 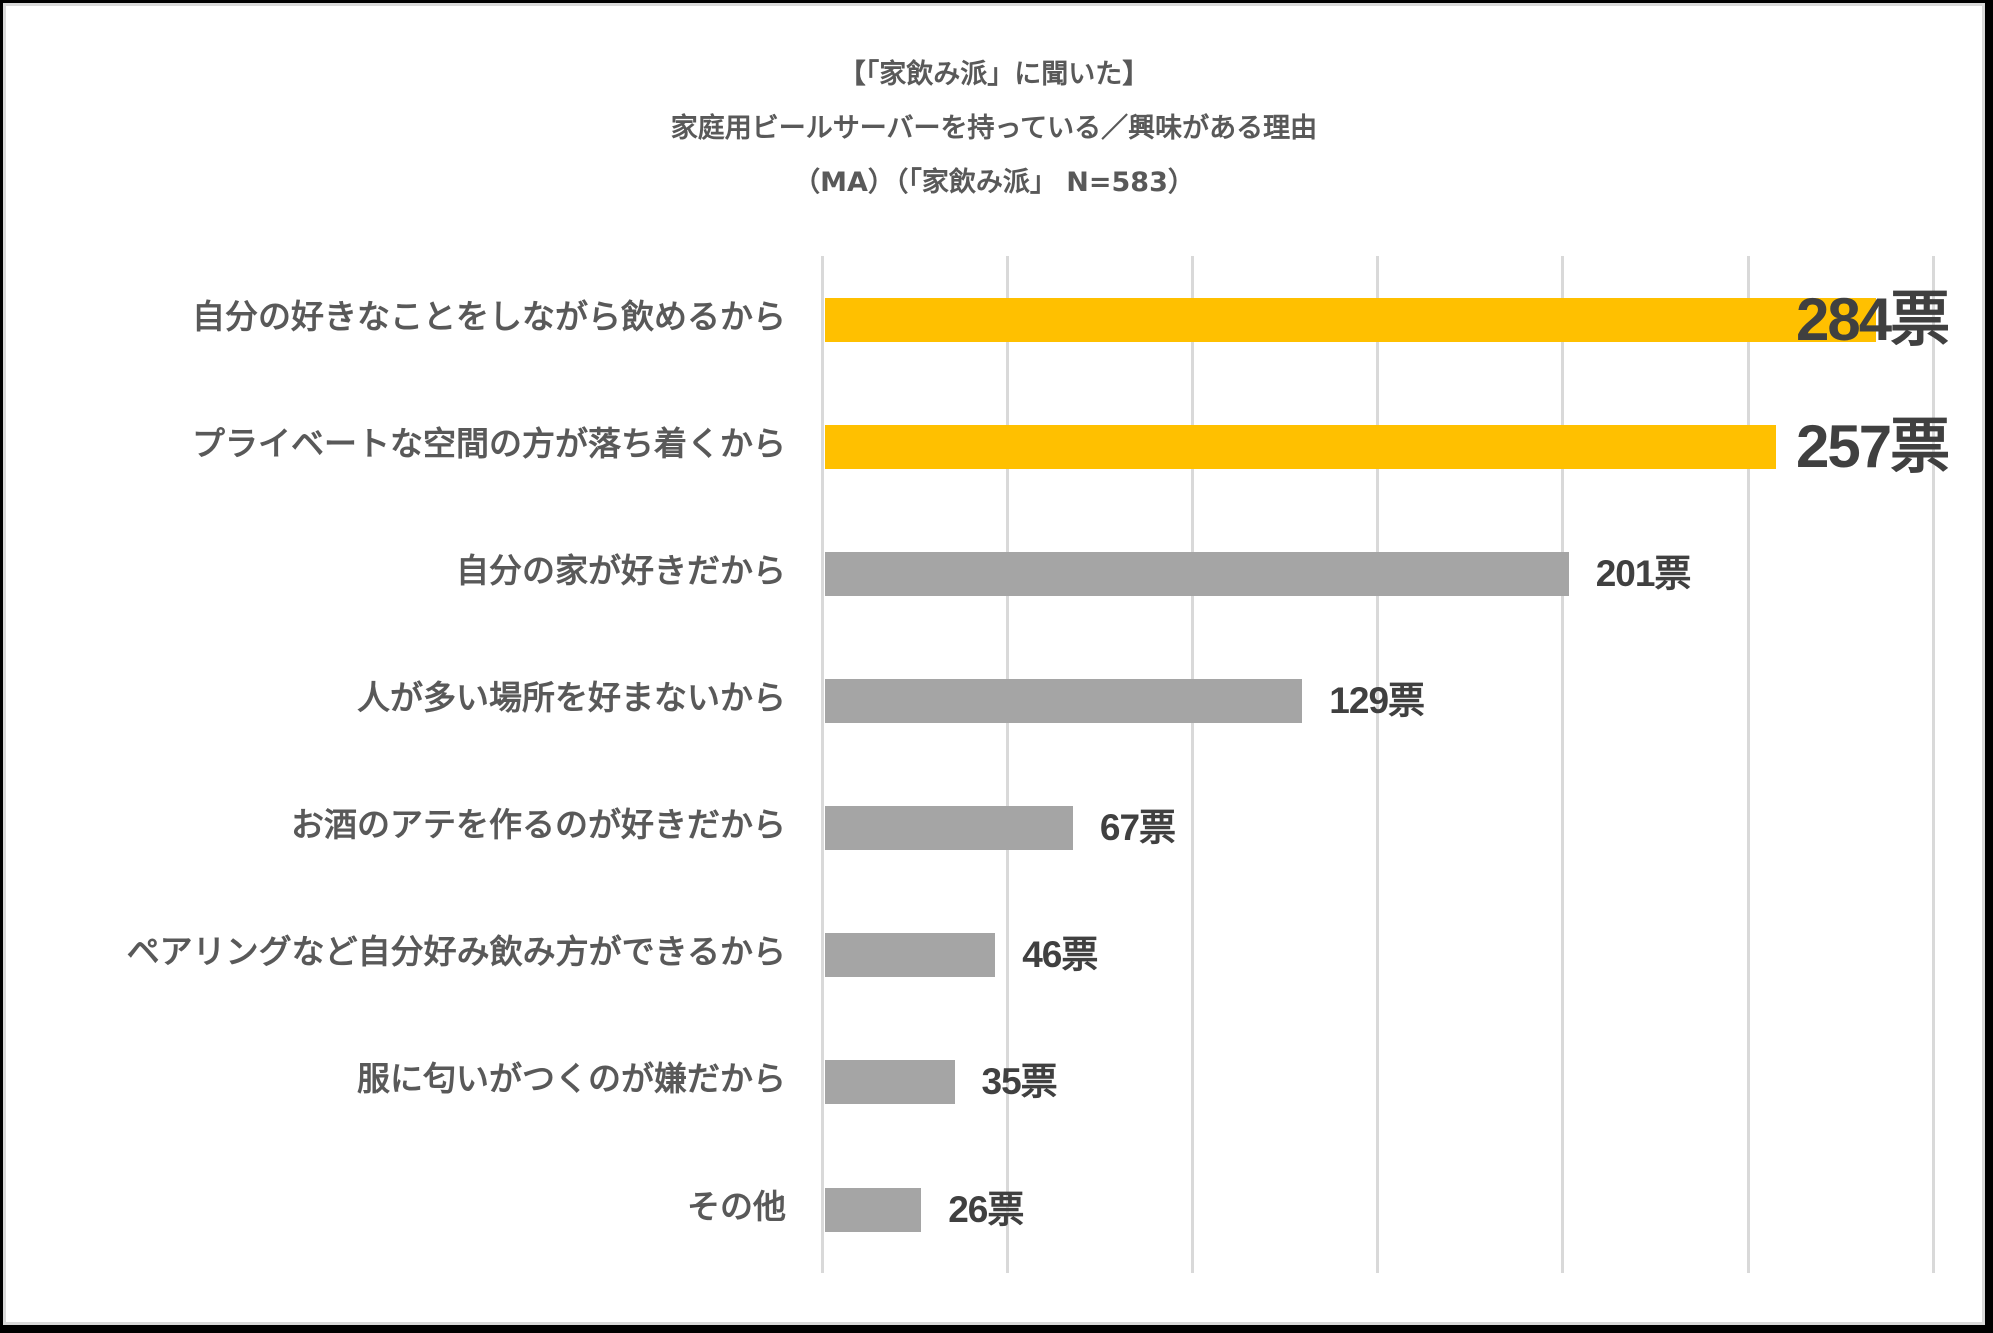 I want to click on category-label: プライベートな空間の方が落ち着くから, so click(x=489, y=443).